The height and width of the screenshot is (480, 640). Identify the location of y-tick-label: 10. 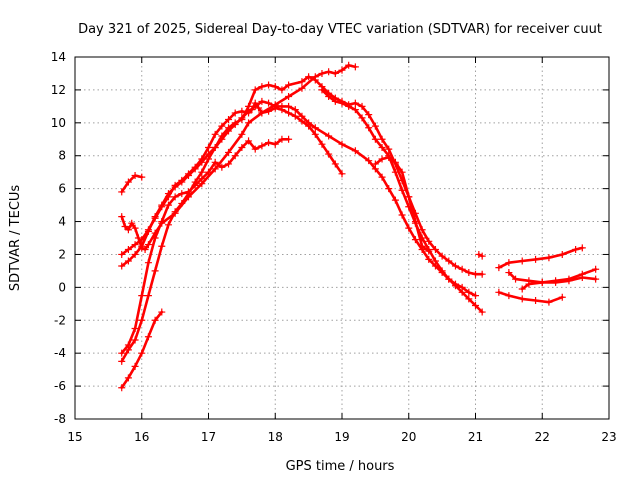
(58, 123).